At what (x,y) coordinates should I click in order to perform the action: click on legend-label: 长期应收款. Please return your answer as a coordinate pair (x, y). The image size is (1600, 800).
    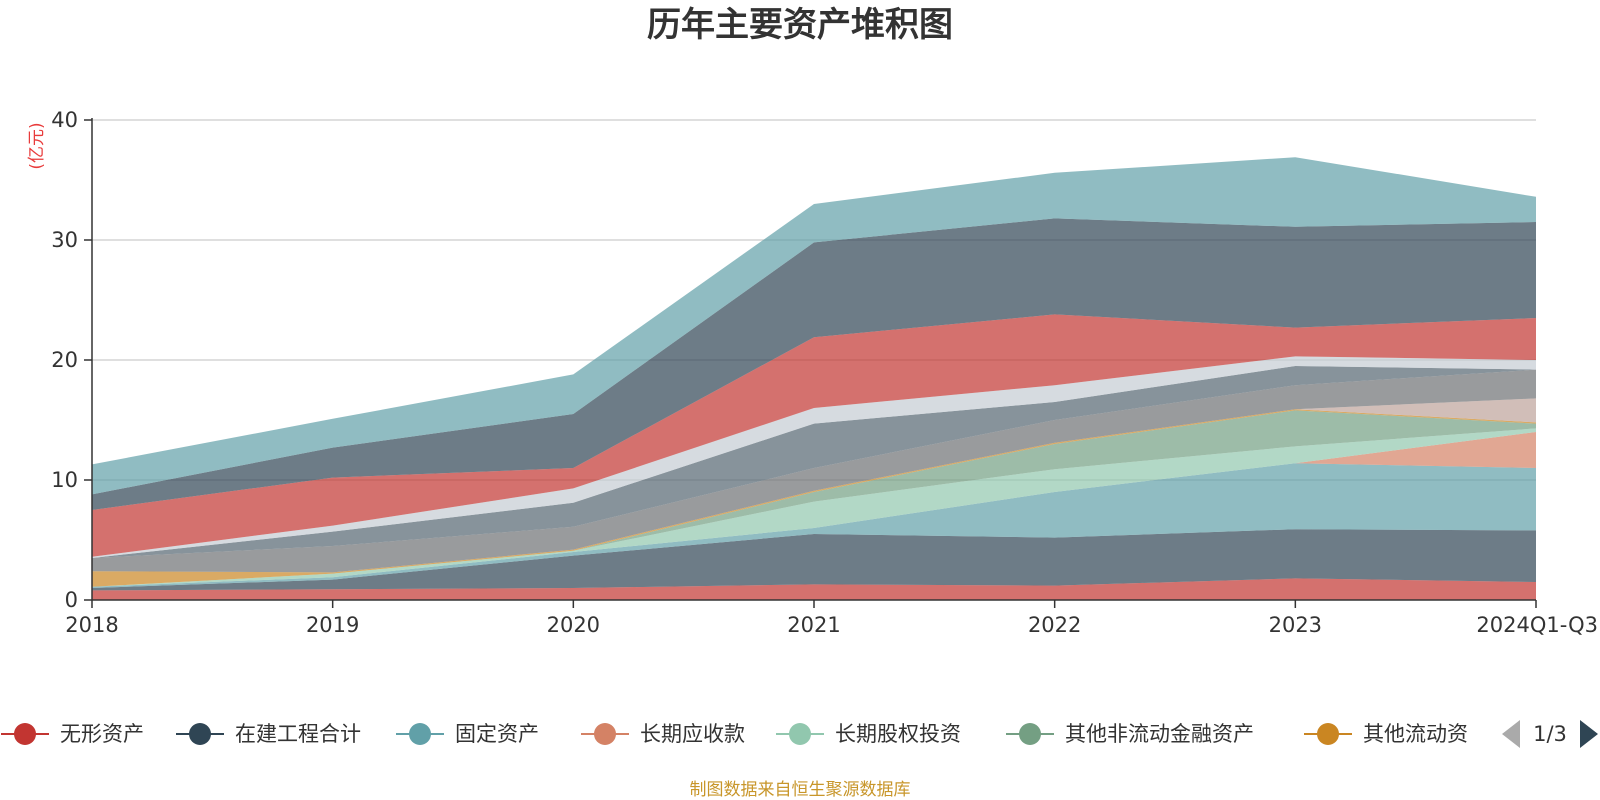
    Looking at the image, I should click on (692, 734).